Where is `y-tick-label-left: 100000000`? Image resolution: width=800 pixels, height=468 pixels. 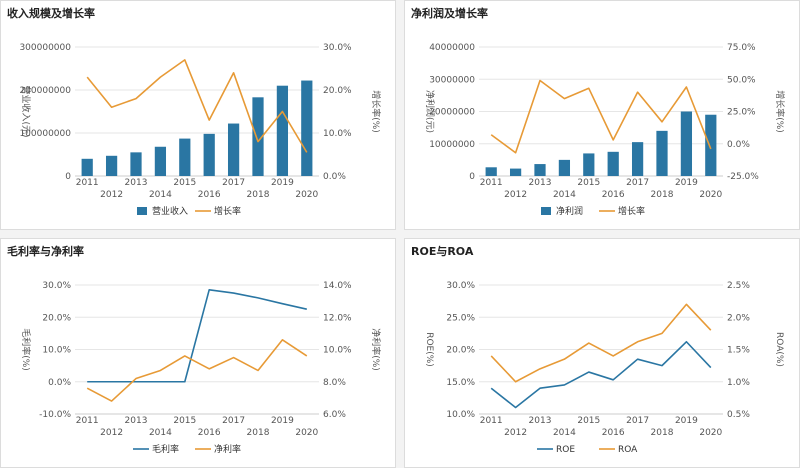
y-tick-label-left: 100000000 is located at coordinates (45, 134).